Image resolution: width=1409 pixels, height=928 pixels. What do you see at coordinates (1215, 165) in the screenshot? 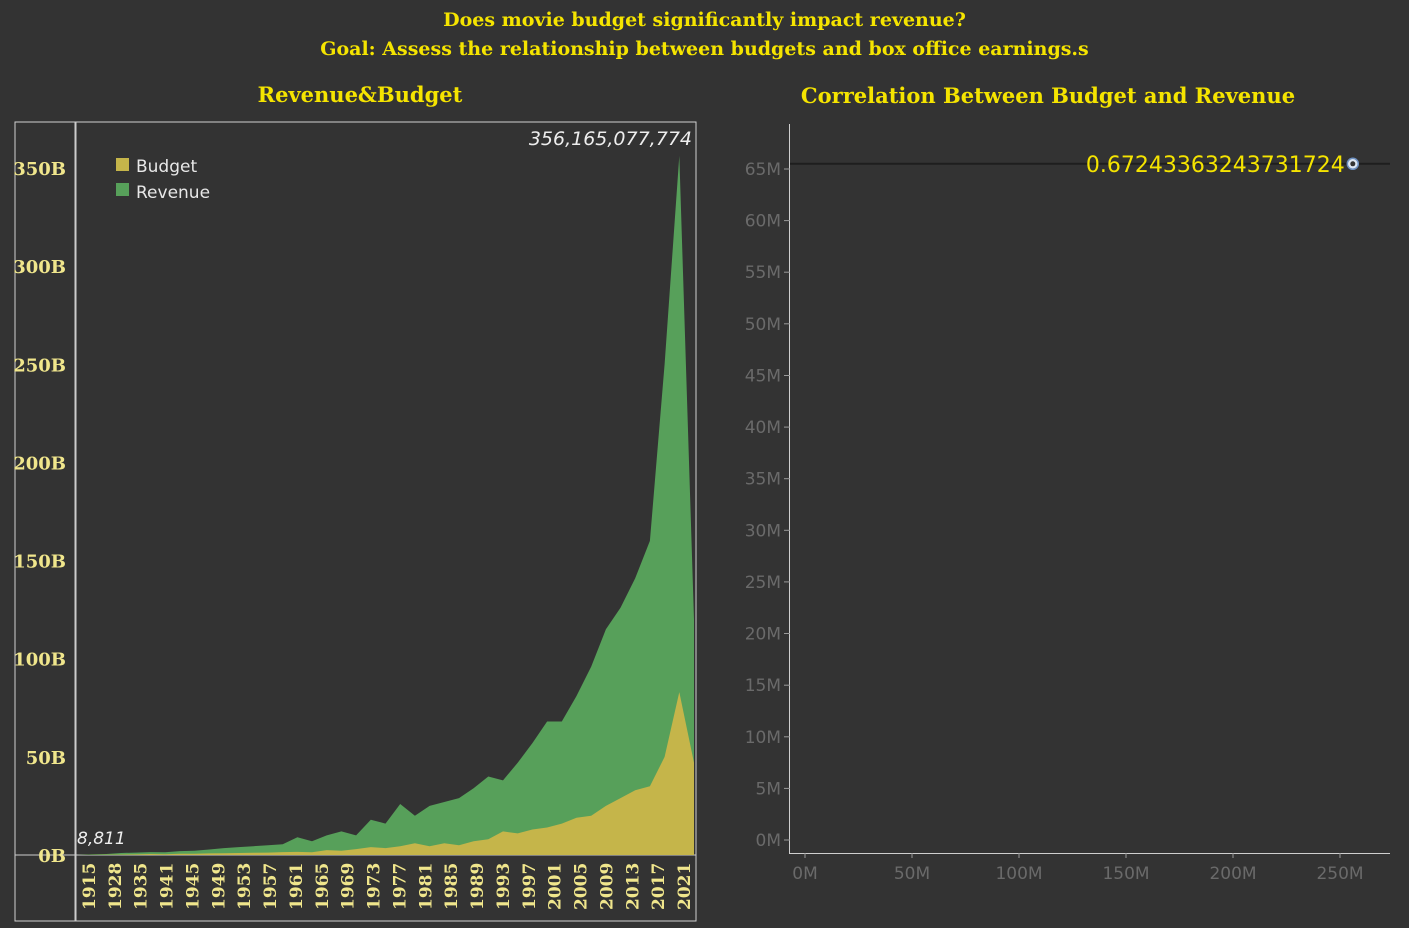
I see `correlation-value-label: 0.67243363243731724` at bounding box center [1215, 165].